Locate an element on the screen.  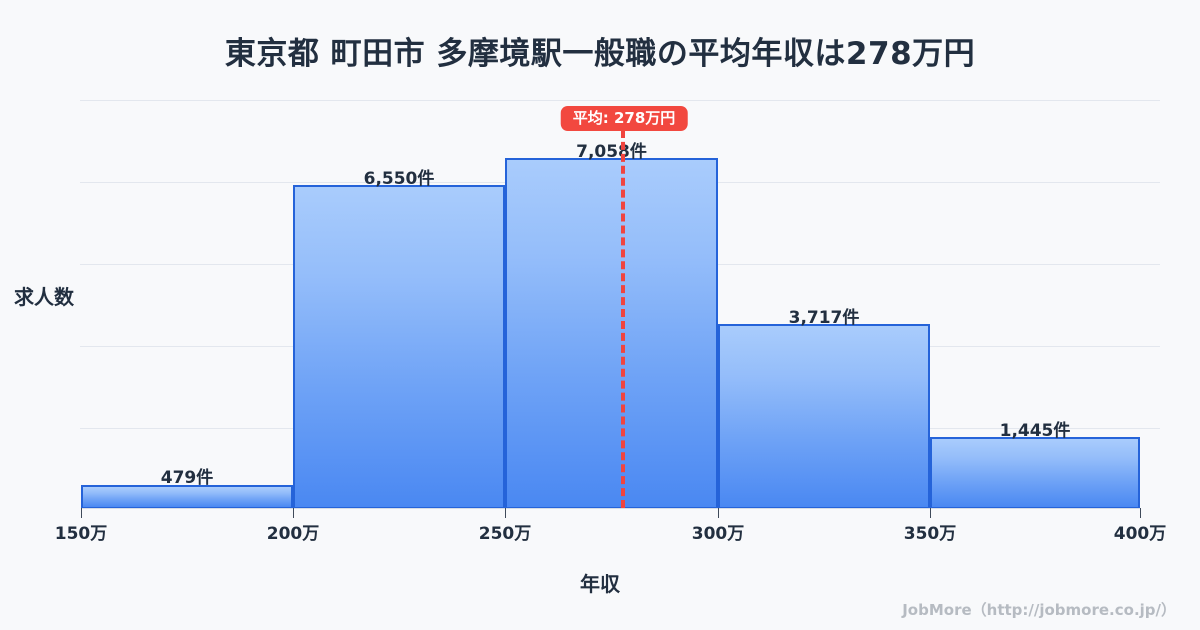
chart-title: 東京都 町田市 多摩境駅一般職の平均年収は278万円 is located at coordinates (600, 54).